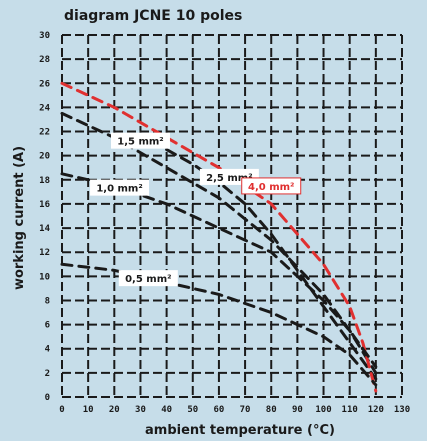 The image size is (427, 441). I want to click on y-tick-label-15: 30, so click(44, 36).